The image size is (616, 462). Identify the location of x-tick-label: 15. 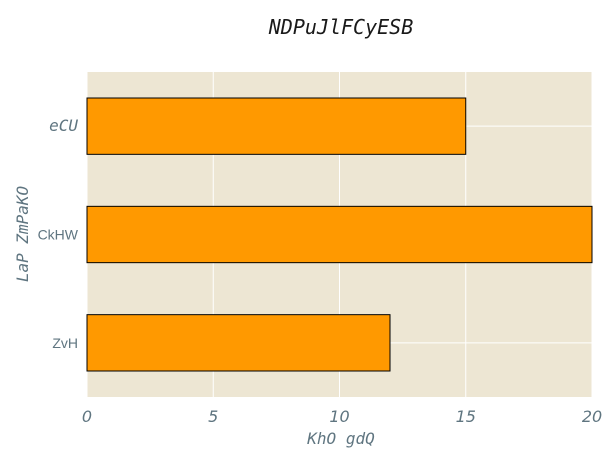
(466, 416).